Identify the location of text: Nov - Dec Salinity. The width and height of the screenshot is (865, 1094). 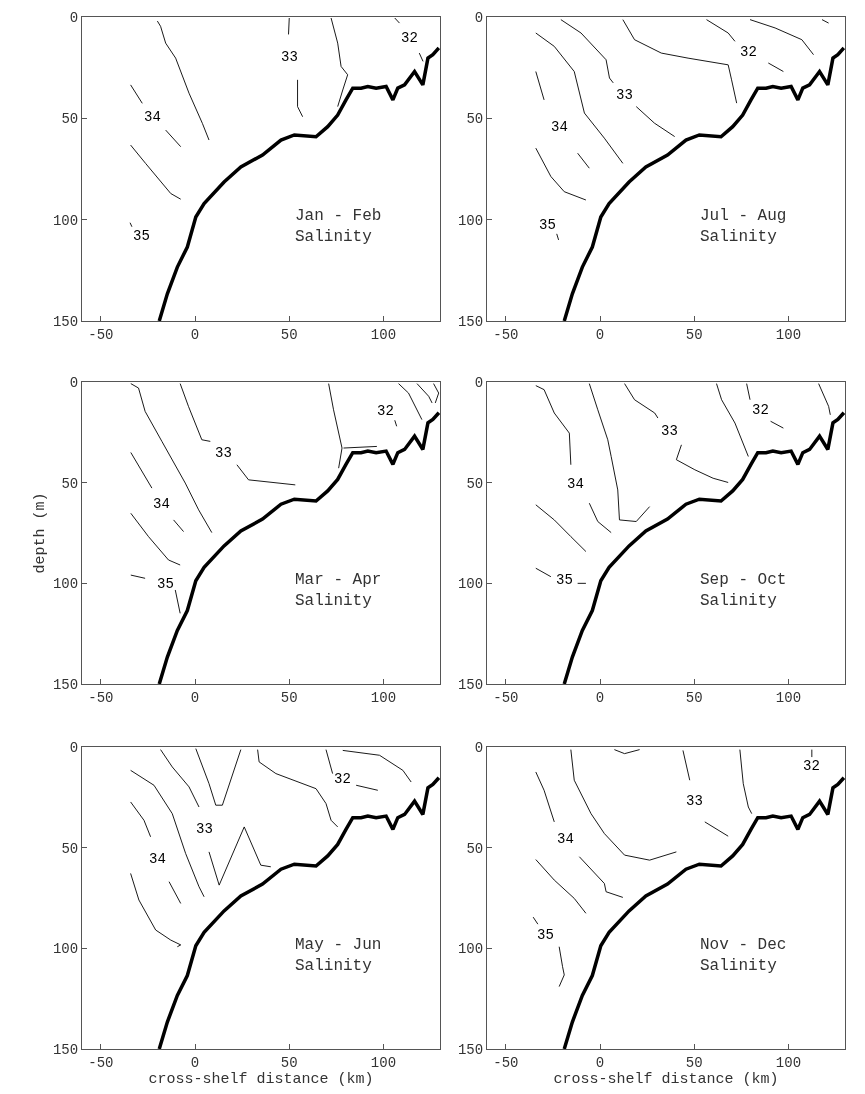
(743, 955).